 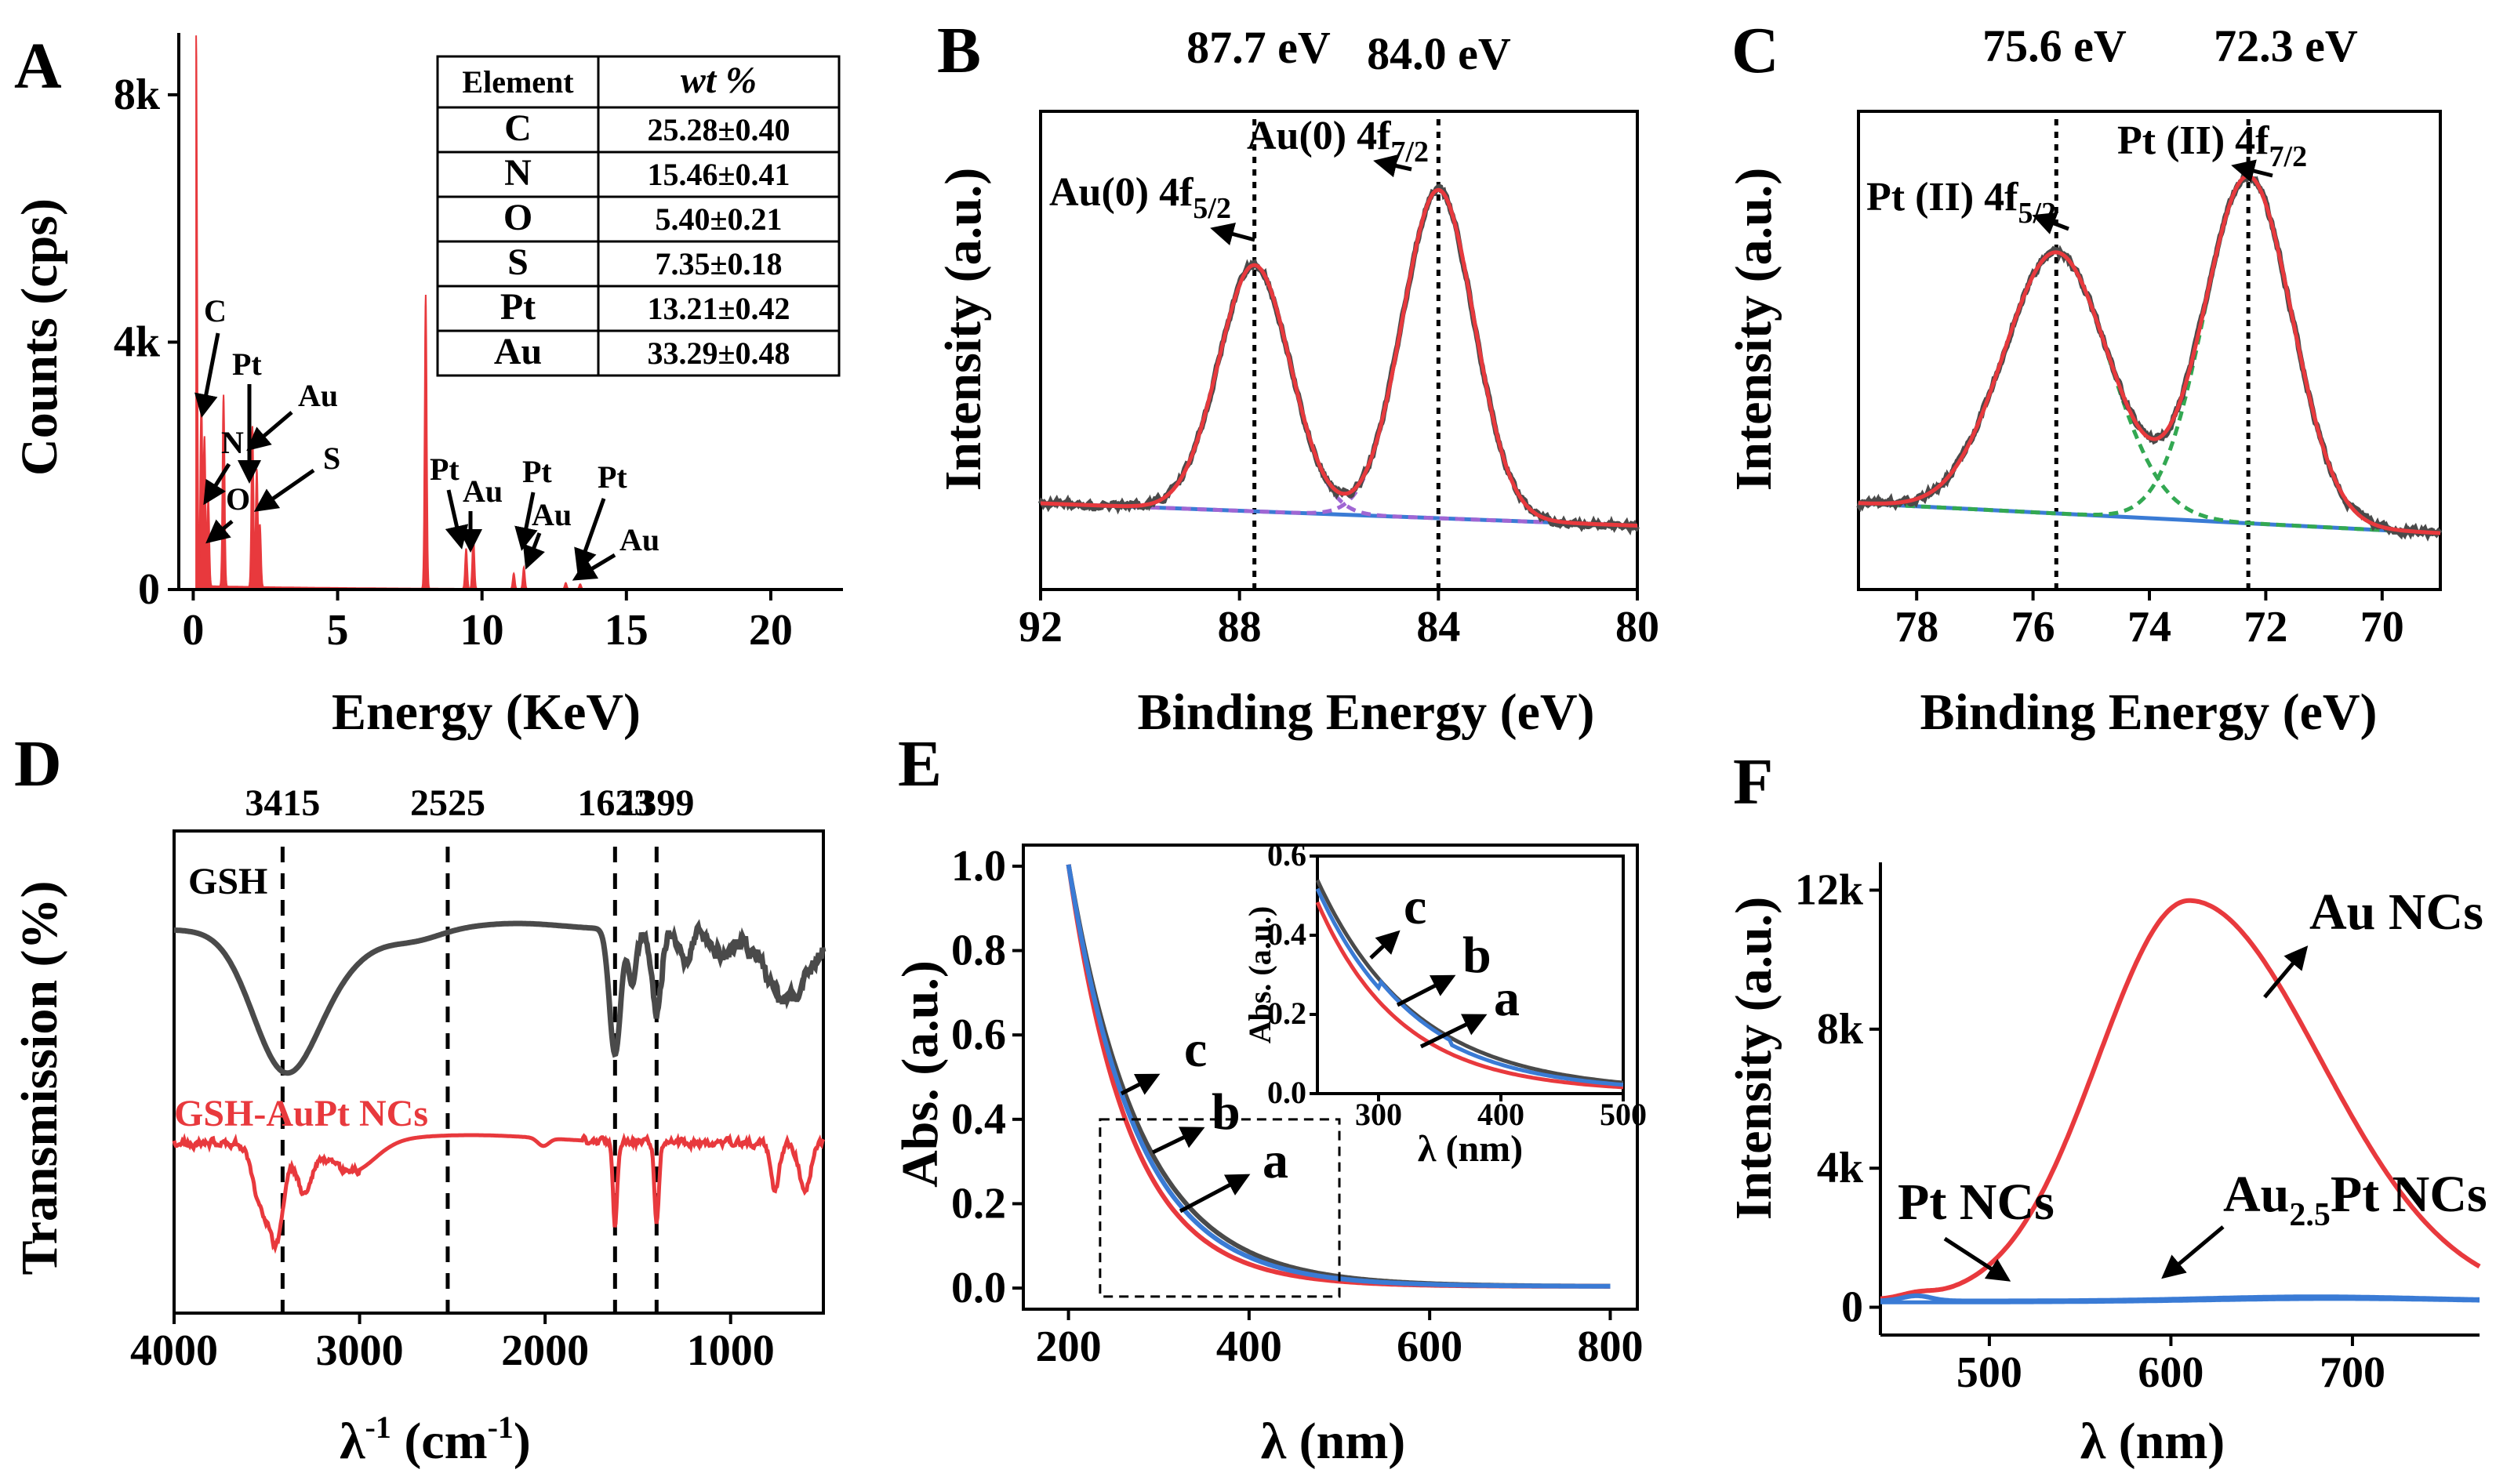 What do you see at coordinates (719, 174) in the screenshot?
I see `table-cell-value: 15.46±0.41` at bounding box center [719, 174].